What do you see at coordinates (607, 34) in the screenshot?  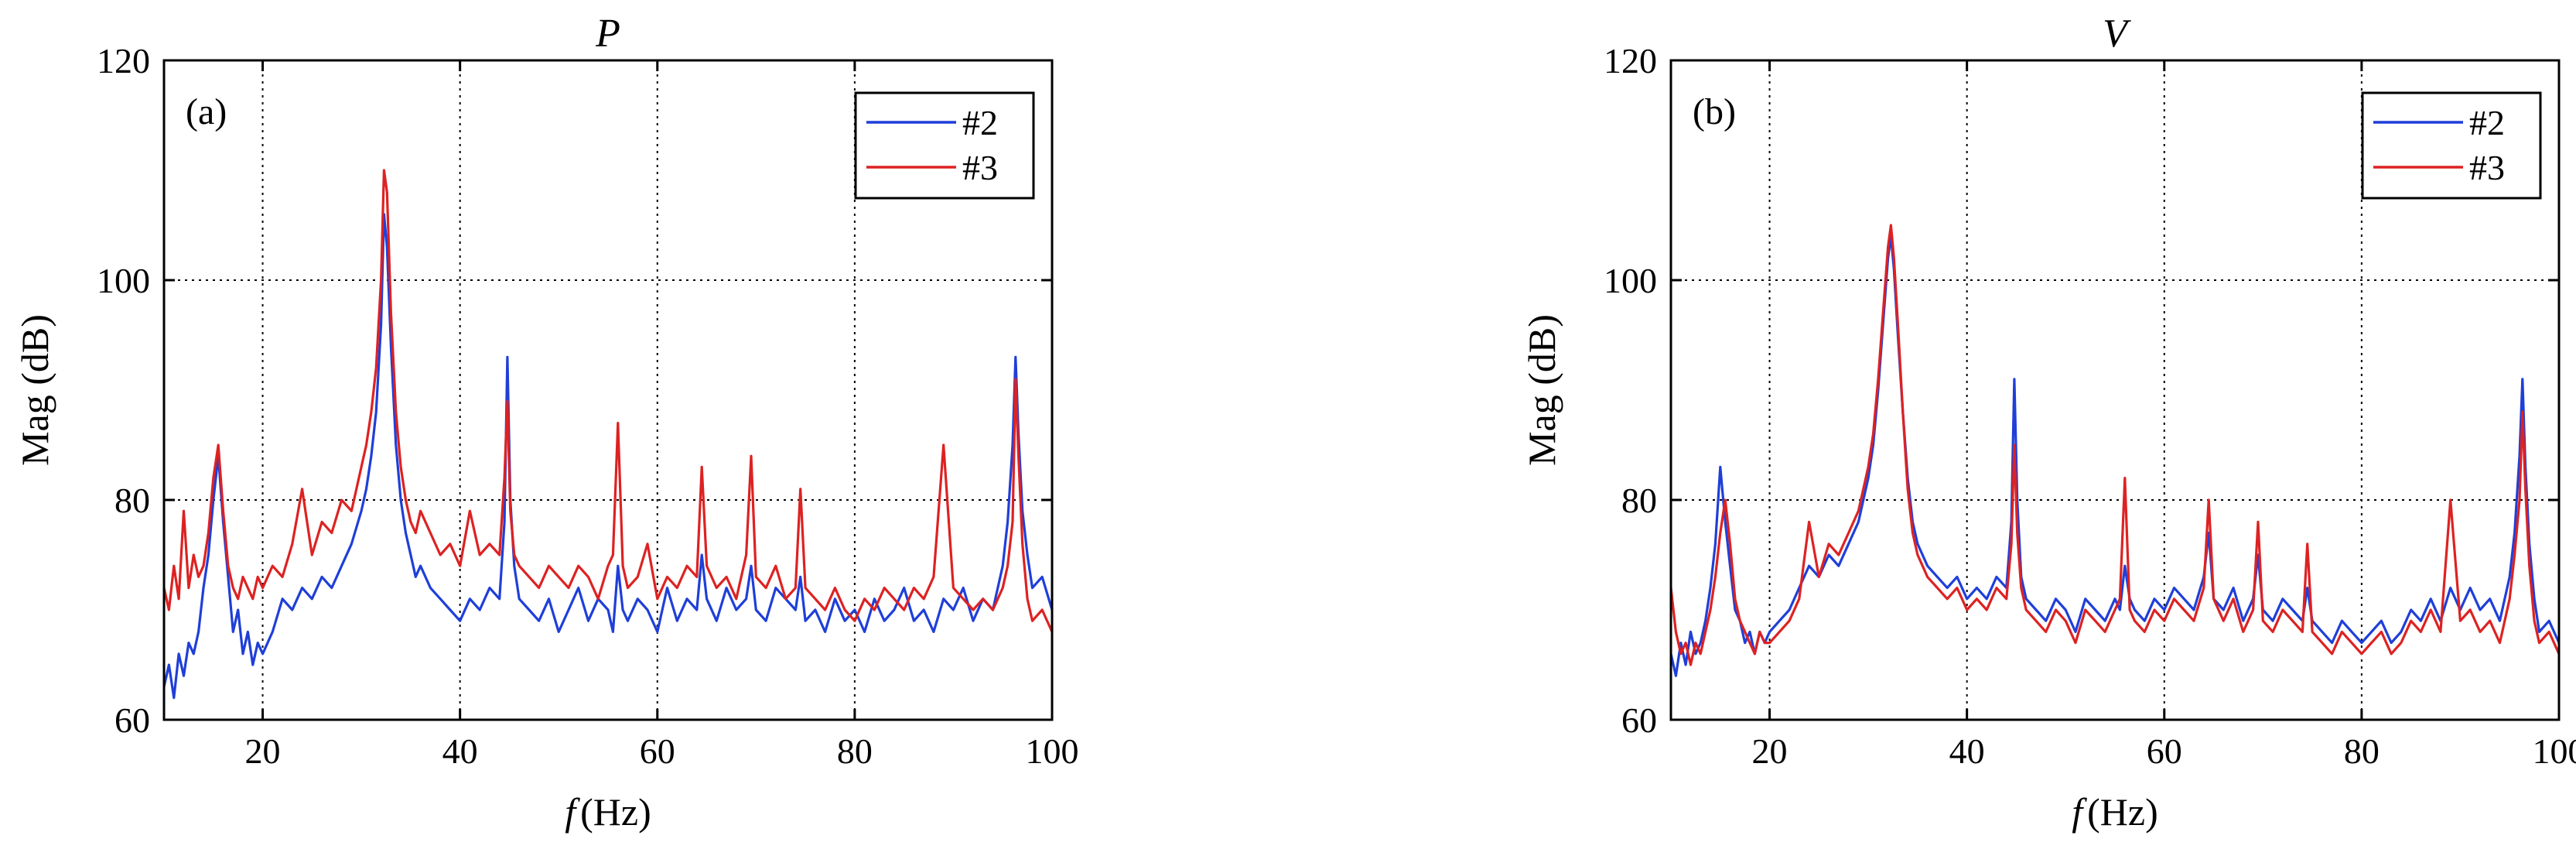 I see `chart-title: P` at bounding box center [607, 34].